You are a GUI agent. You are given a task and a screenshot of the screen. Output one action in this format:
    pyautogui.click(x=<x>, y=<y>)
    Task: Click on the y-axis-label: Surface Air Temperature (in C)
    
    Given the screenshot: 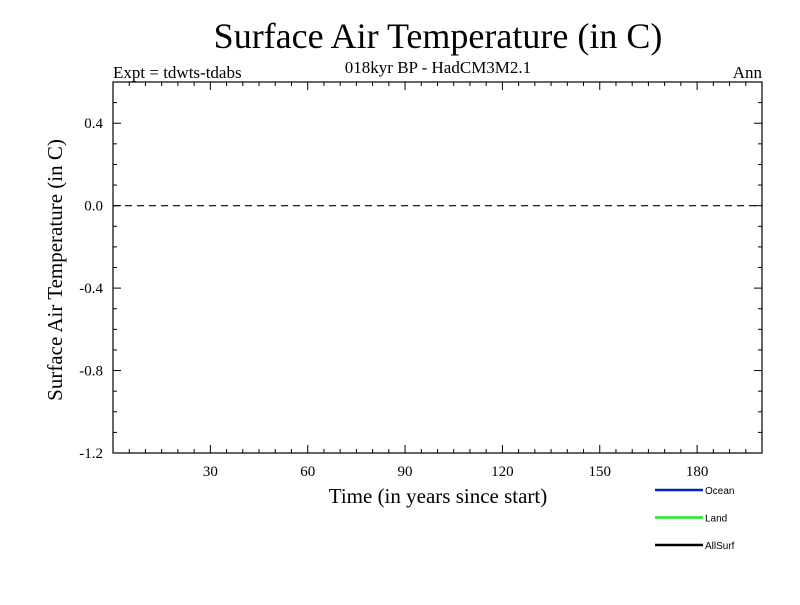 What is the action you would take?
    pyautogui.click(x=55, y=270)
    